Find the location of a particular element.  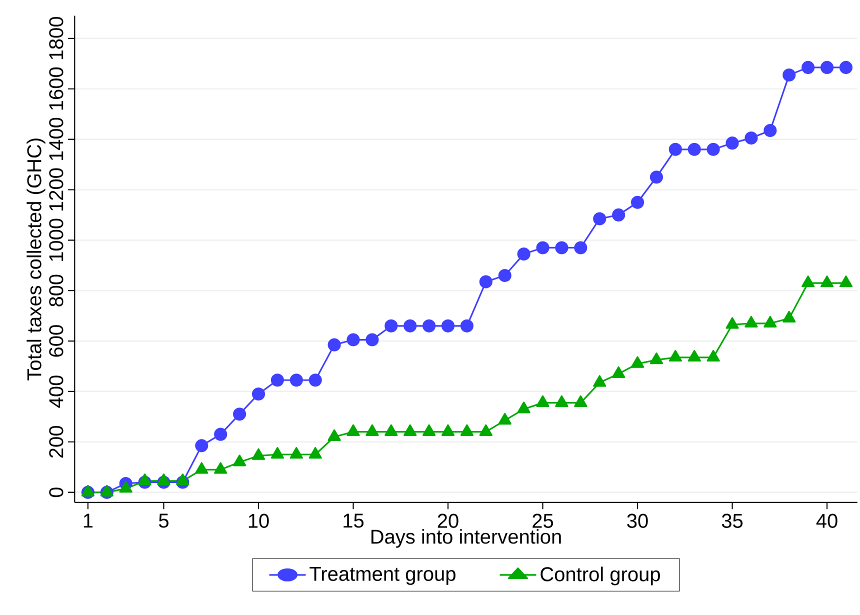

y-tick-label: 1200 is located at coordinates (56, 189).